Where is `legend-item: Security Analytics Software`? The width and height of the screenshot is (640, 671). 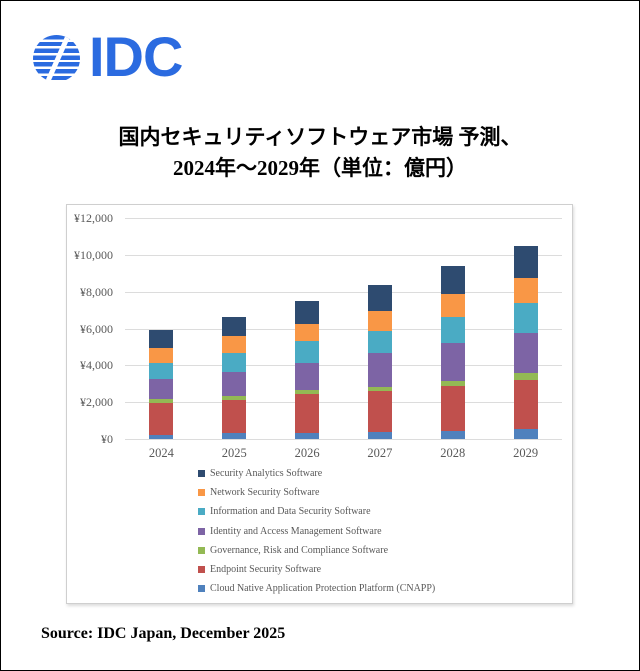
legend-item: Security Analytics Software is located at coordinates (260, 473).